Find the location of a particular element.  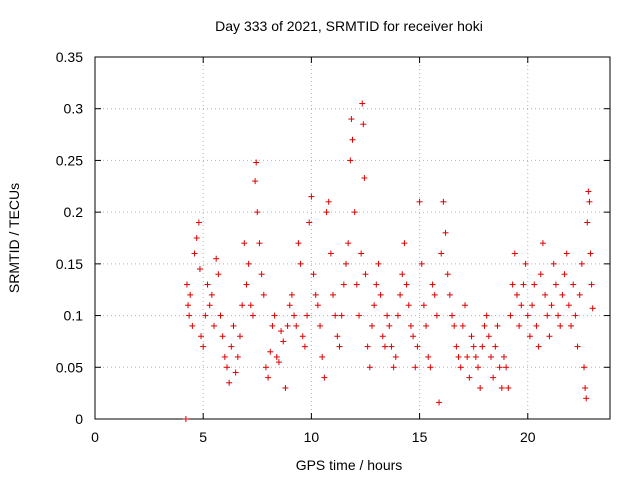

y-tick-label: 0.2 is located at coordinates (74, 212).